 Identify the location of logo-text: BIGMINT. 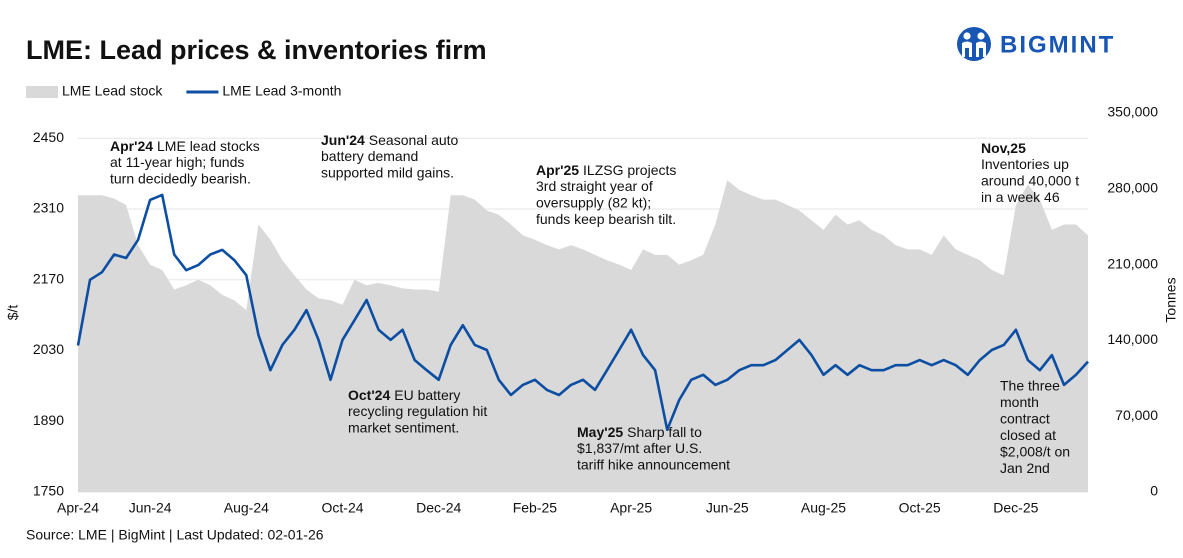
(1057, 44).